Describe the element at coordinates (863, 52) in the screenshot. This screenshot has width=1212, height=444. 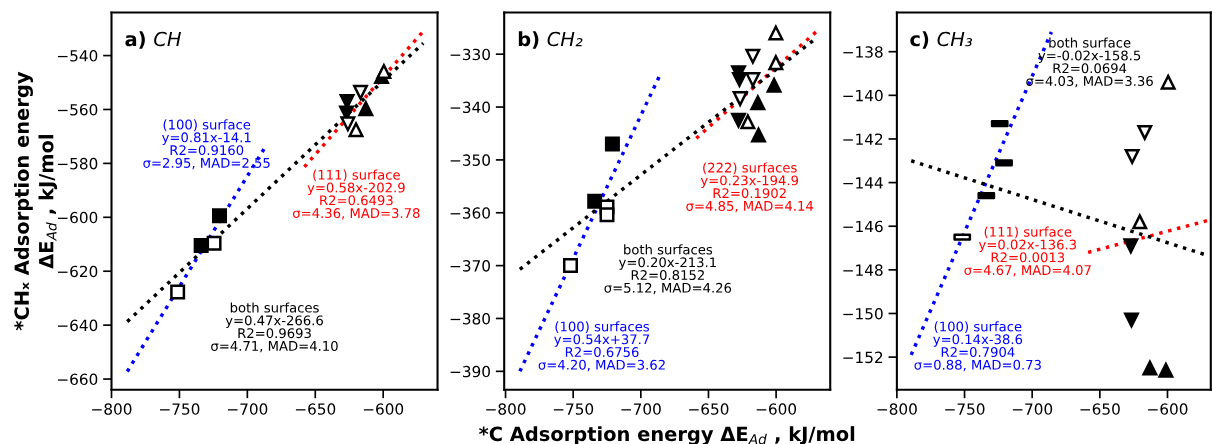
I see `y-tick-label: −138` at that location.